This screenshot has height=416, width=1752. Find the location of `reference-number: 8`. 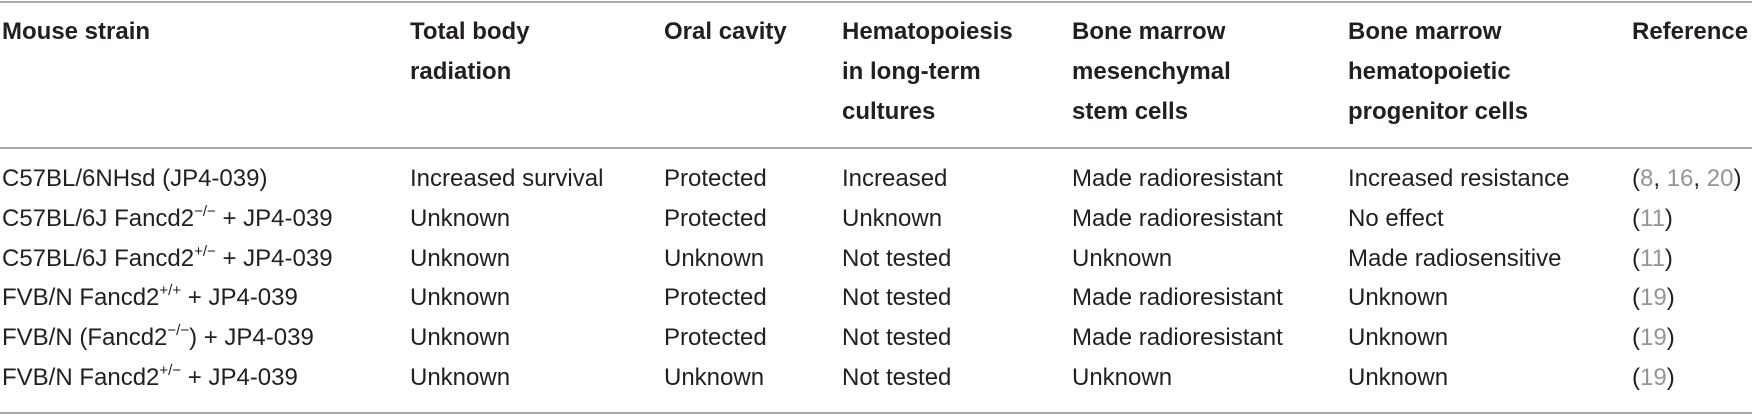

reference-number: 8 is located at coordinates (1647, 178).